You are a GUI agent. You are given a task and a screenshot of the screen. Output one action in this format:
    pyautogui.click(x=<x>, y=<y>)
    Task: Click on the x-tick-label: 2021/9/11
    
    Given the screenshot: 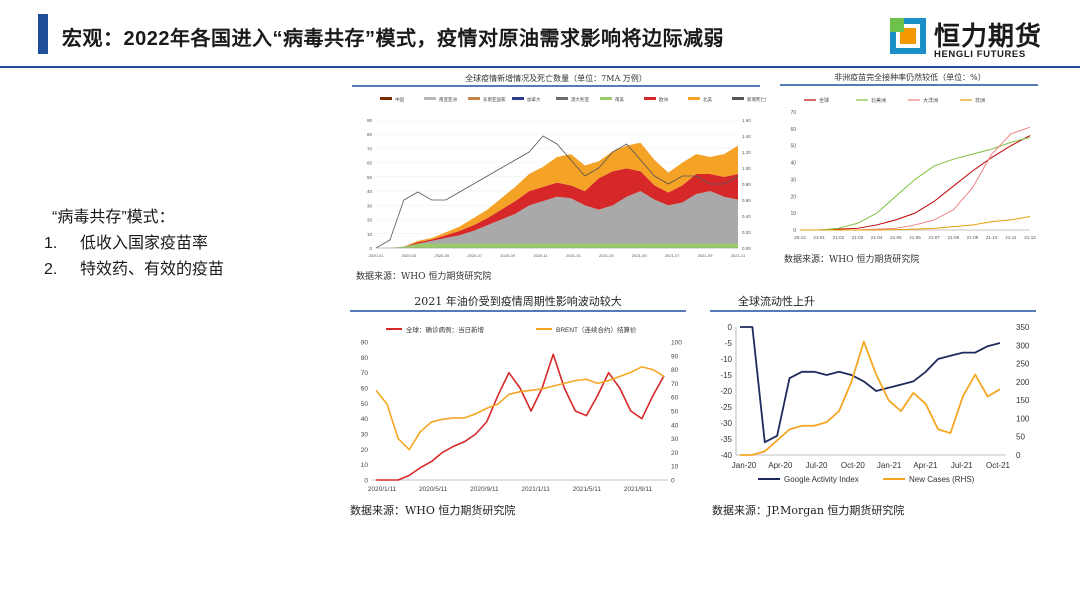 What is the action you would take?
    pyautogui.click(x=638, y=489)
    